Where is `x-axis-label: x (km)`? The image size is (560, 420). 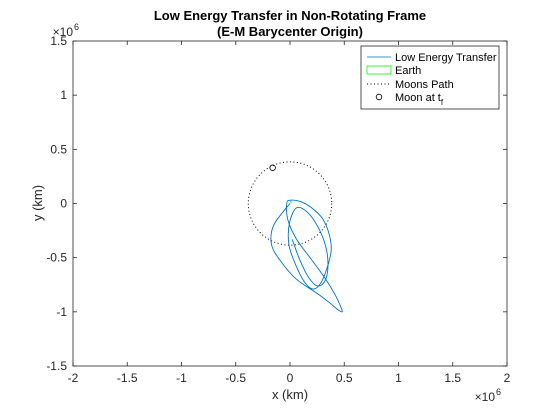
x-axis-label: x (km) is located at coordinates (290, 394).